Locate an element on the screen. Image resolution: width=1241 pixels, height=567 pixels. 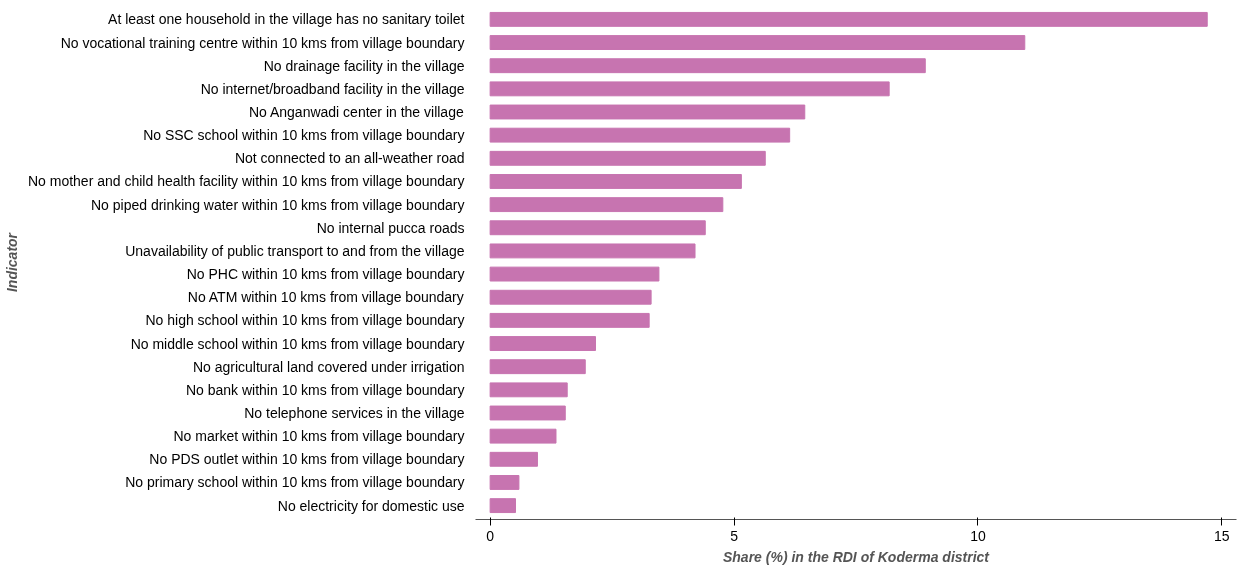
y-tick-label: No vocational training centre within 10 kms from village boundary is located at coordinates (262, 42).